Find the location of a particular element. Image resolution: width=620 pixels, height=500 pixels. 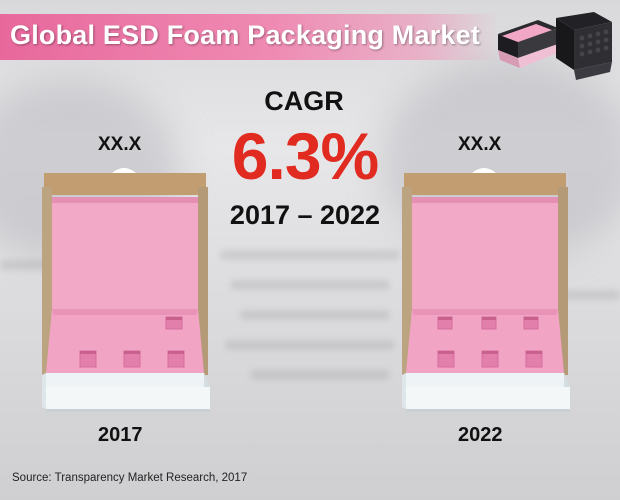

cagr-label: CAGR is located at coordinates (304, 101).